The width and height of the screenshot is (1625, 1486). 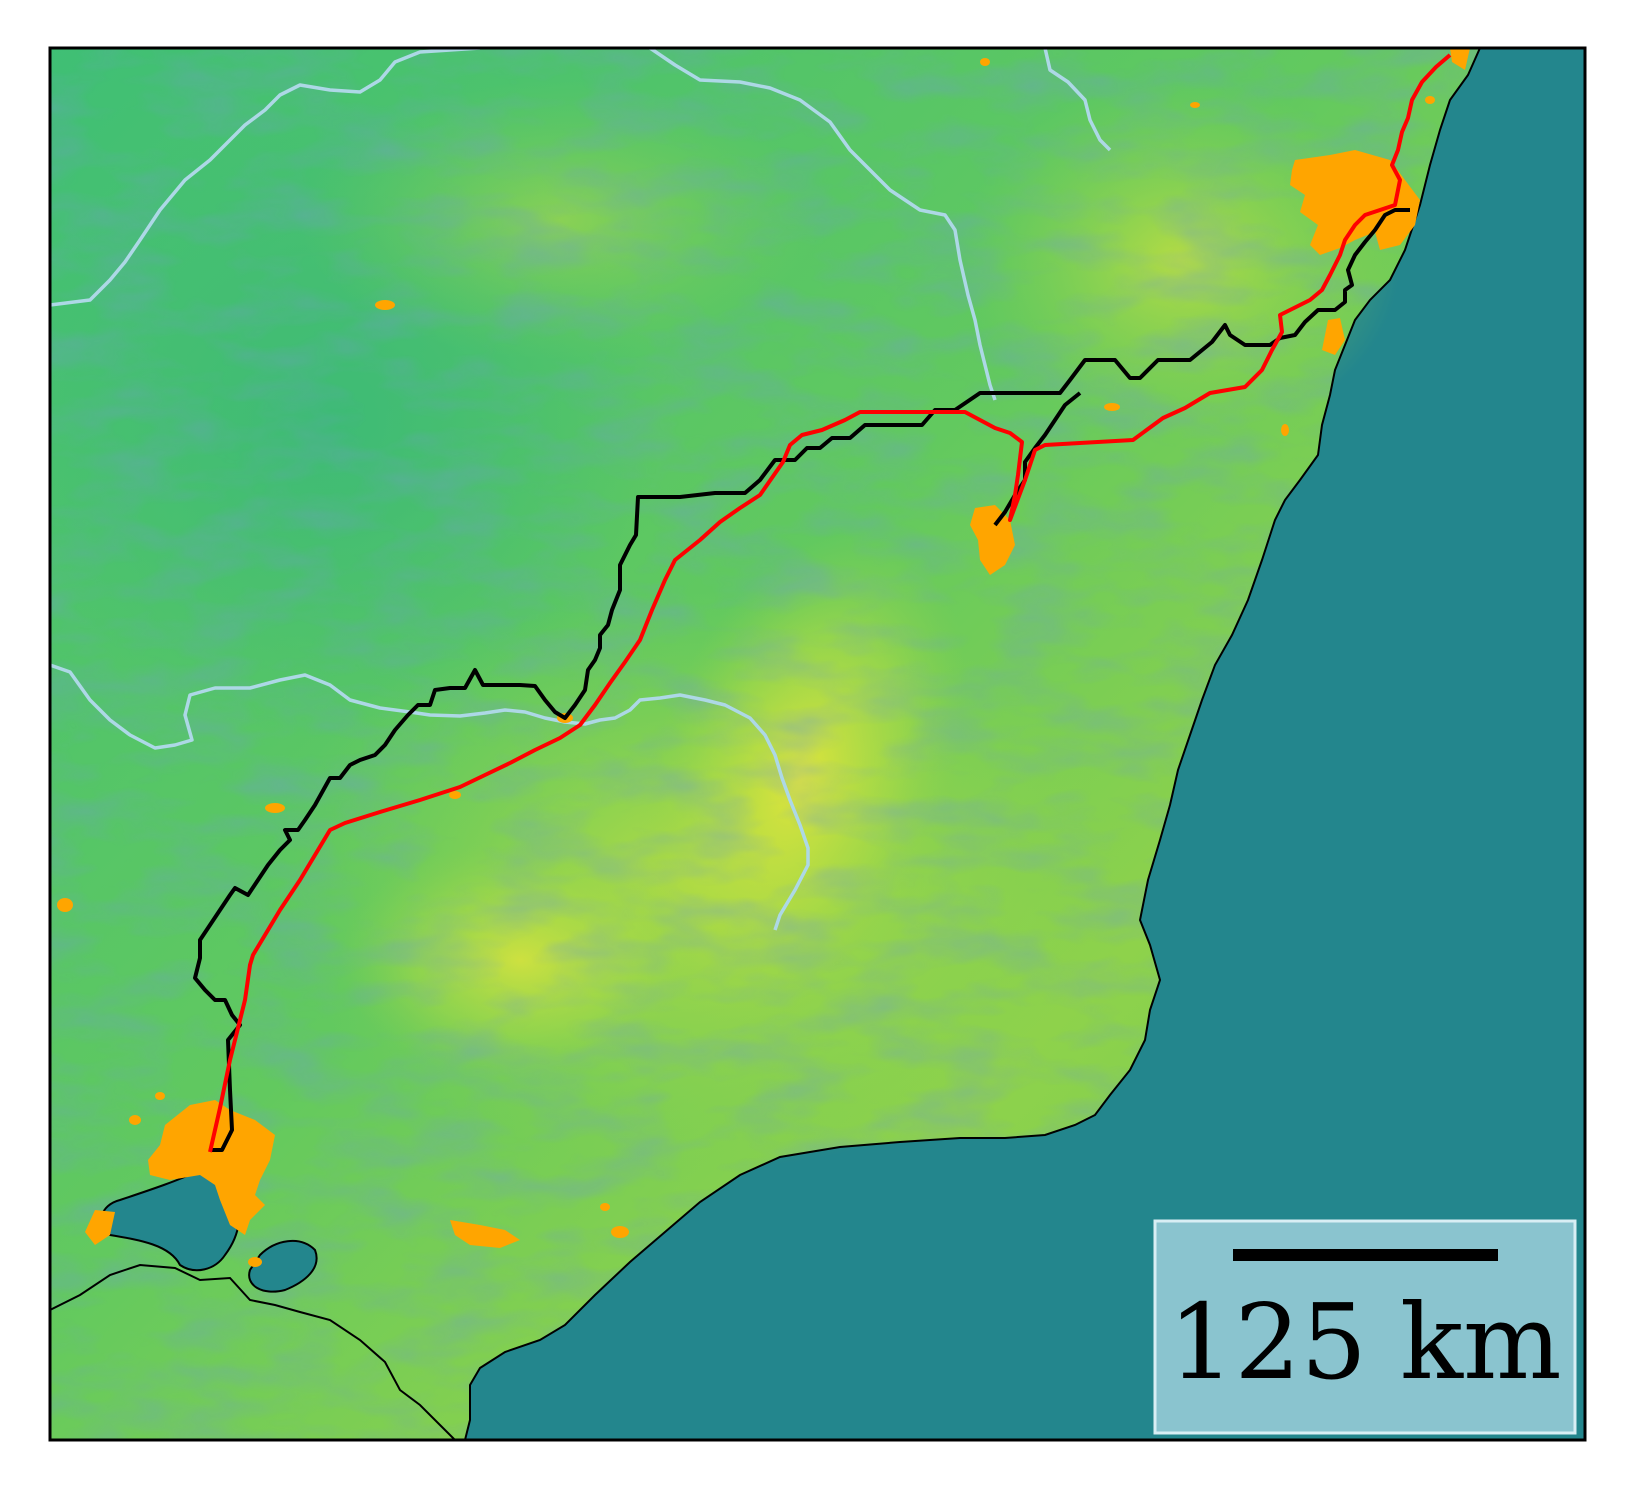 I want to click on urban-geelong, so click(x=100, y=1227).